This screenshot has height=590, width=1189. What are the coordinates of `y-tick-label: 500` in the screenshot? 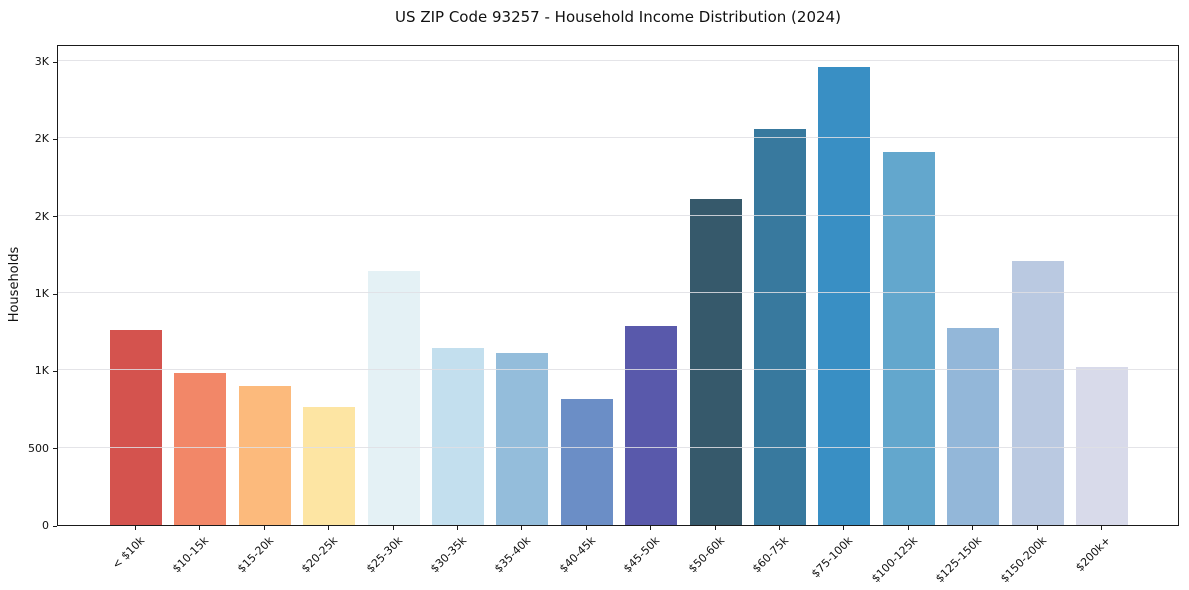 It's located at (38, 448).